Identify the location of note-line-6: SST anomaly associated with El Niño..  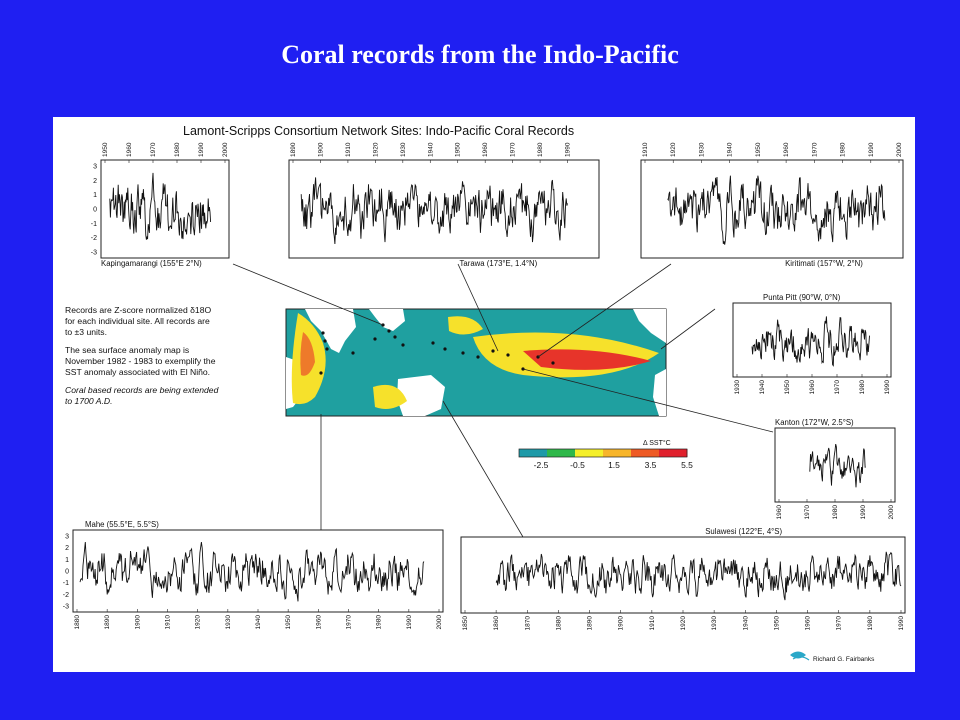
(137, 372).